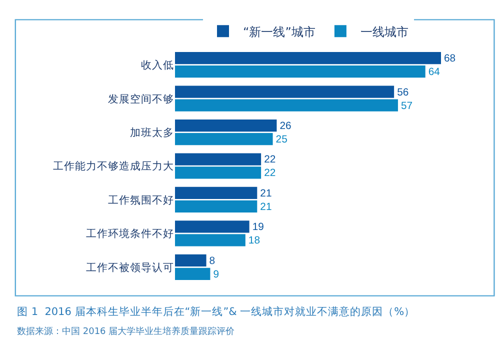 The height and width of the screenshot is (362, 500). I want to click on data-label: 9, so click(216, 274).